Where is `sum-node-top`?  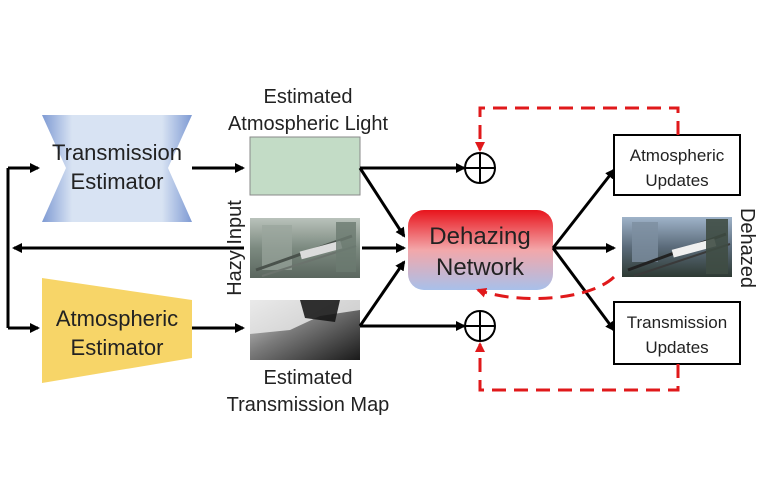
sum-node-top is located at coordinates (480, 168).